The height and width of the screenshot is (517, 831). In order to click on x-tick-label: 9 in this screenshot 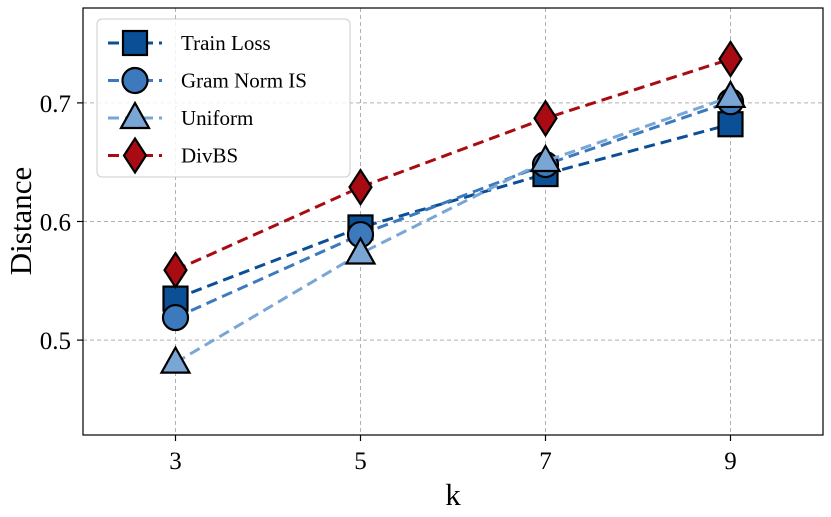, I will do `click(730, 461)`.